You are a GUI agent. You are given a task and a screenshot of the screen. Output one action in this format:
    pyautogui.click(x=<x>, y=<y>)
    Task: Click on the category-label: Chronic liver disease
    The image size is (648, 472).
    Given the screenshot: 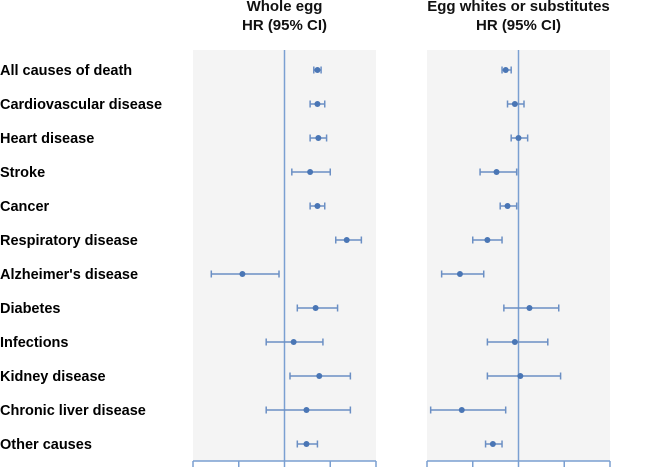 What is the action you would take?
    pyautogui.click(x=73, y=411)
    